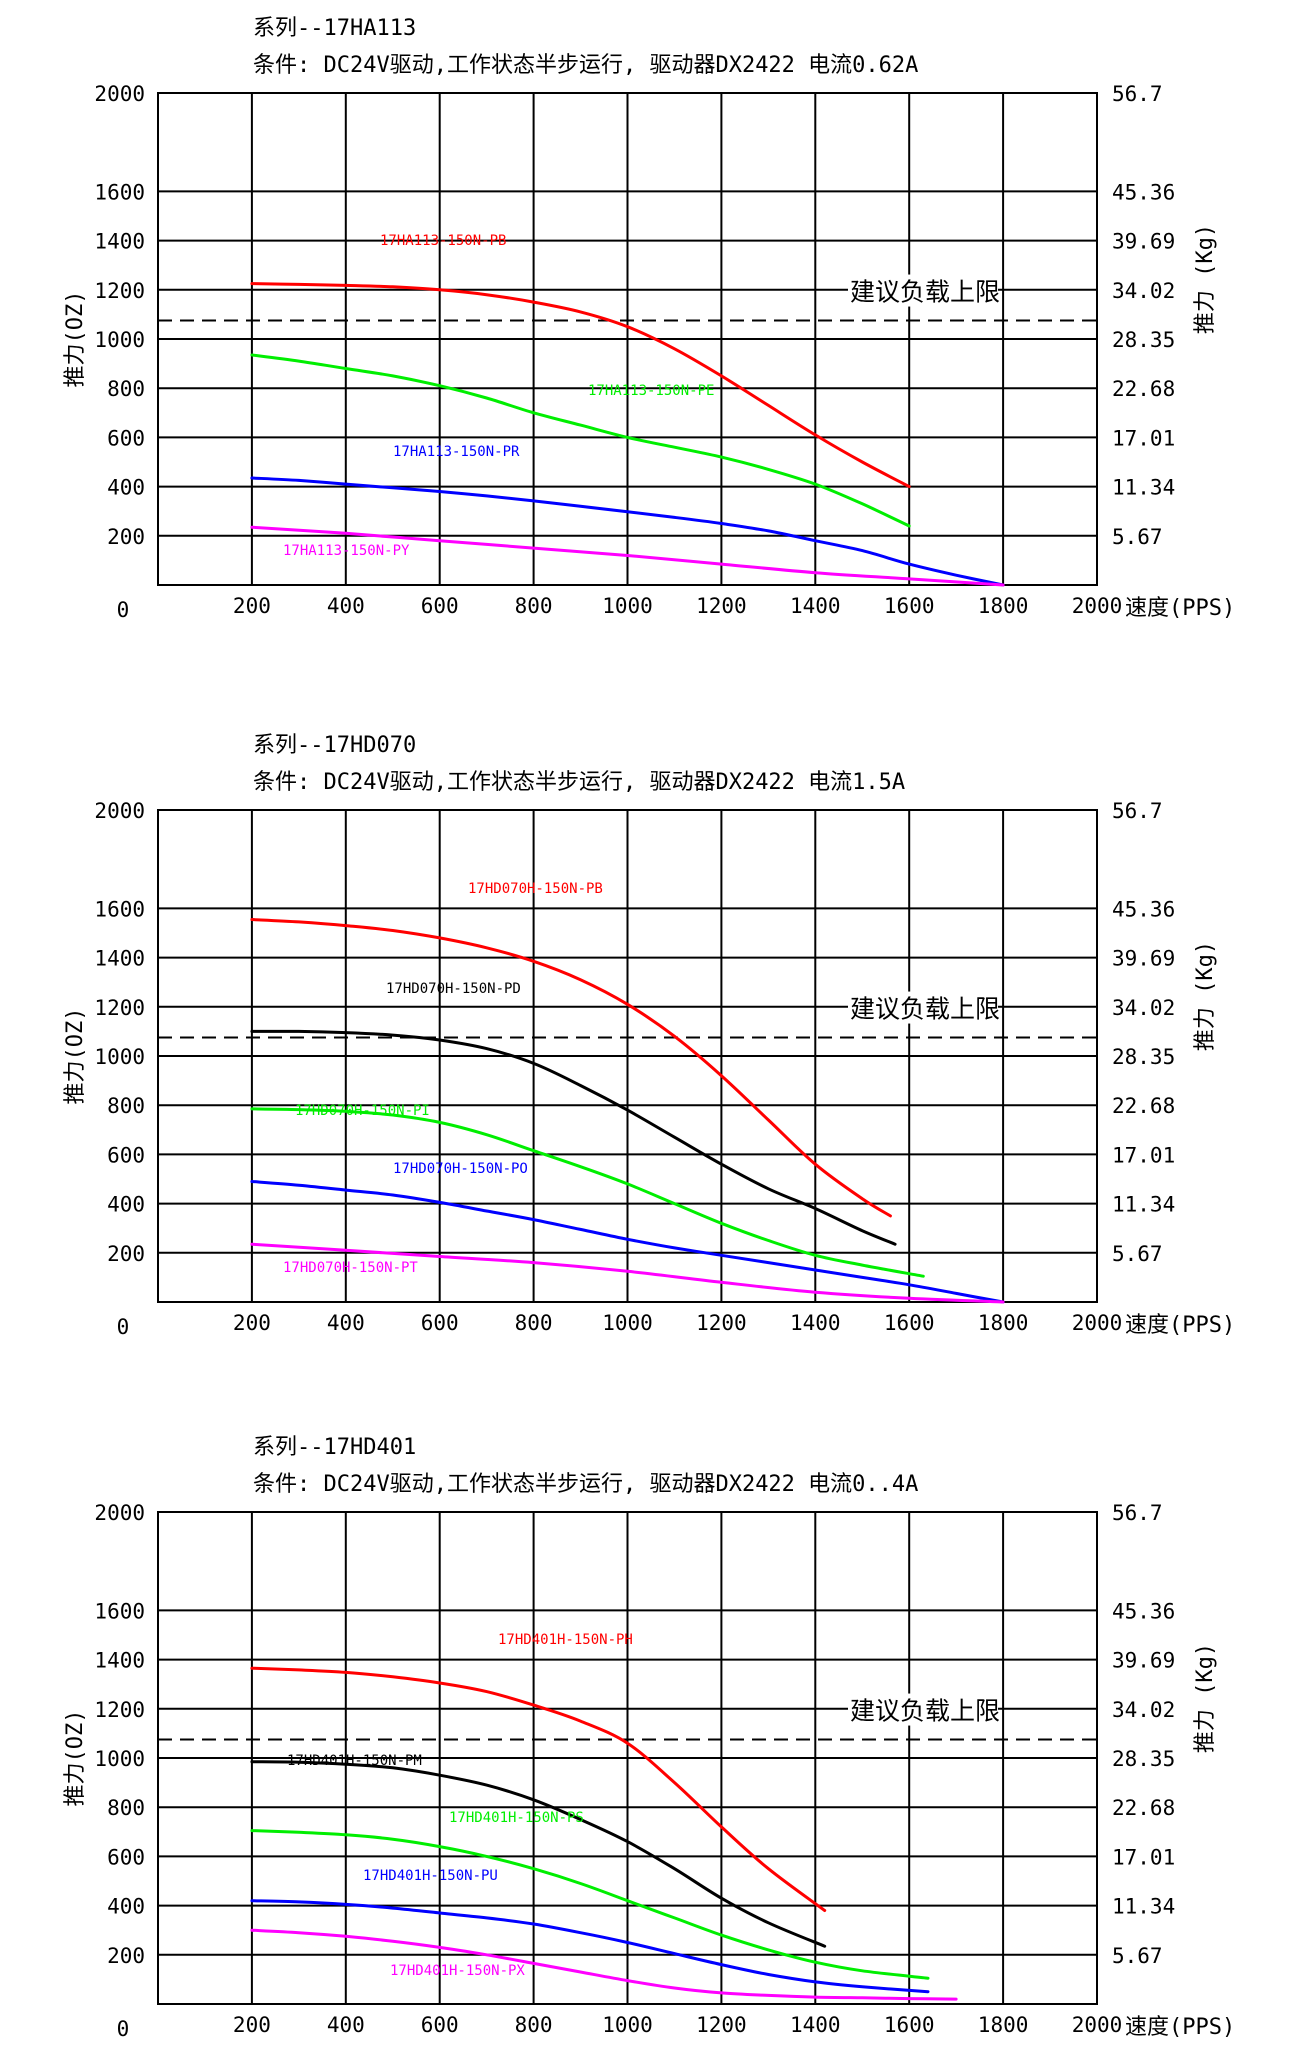 This screenshot has height=2051, width=1300. Describe the element at coordinates (587, 1192) in the screenshot. I see `series-line-17HD070H-150N-PI` at that location.